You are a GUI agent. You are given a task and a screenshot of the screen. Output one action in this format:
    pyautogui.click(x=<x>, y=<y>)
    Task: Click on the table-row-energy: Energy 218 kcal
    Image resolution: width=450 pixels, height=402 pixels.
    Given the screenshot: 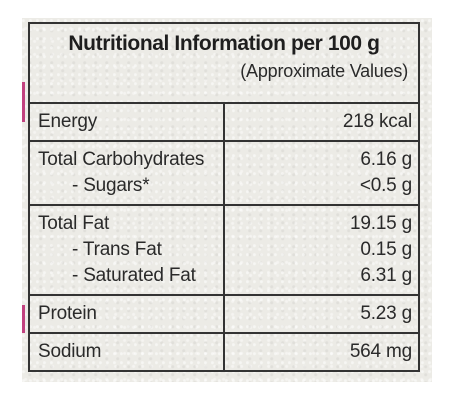 What is the action you would take?
    pyautogui.click(x=224, y=122)
    